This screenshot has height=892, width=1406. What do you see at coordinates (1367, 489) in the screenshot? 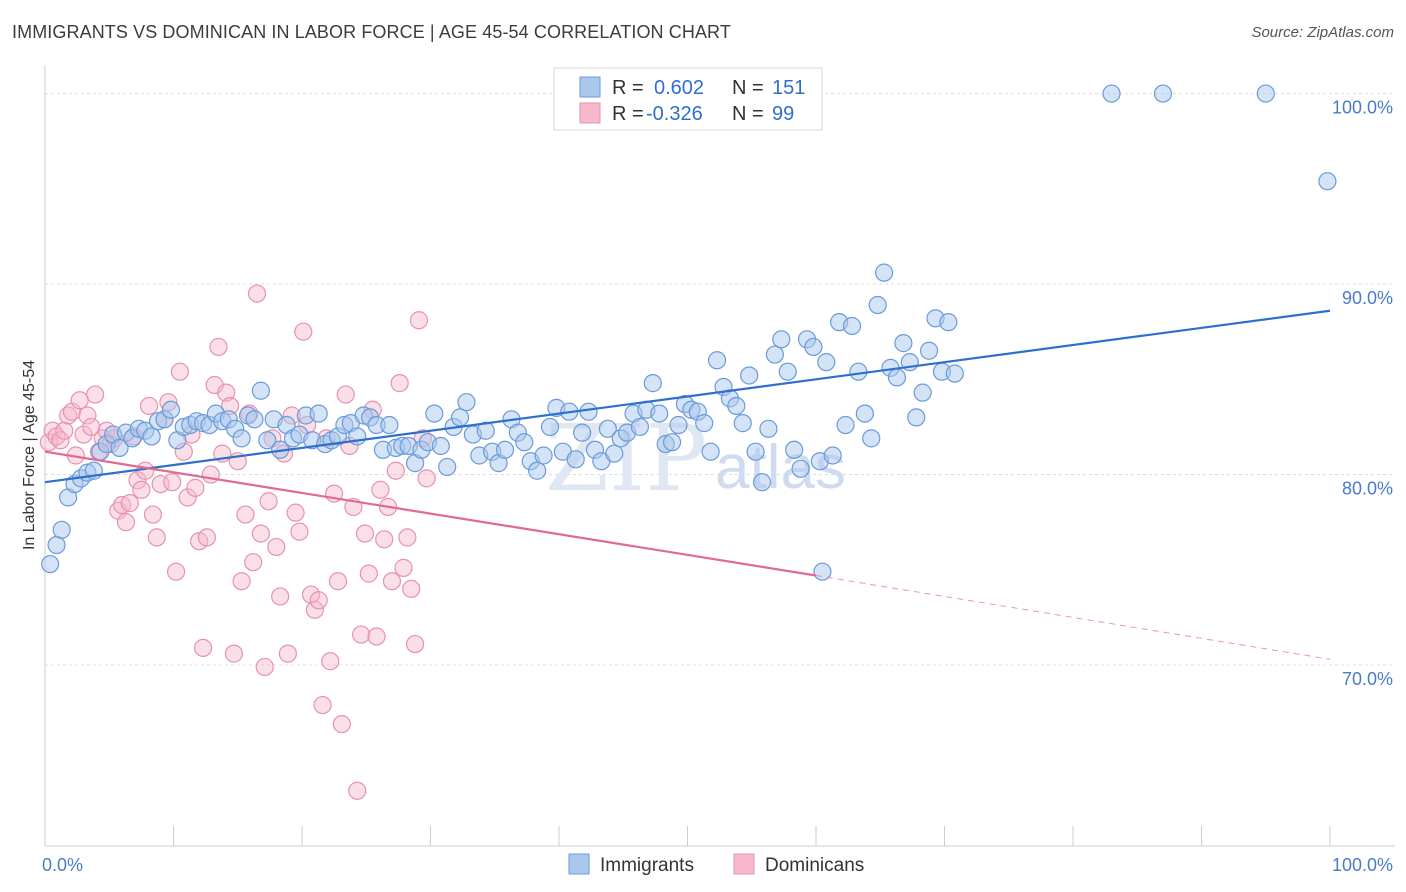
I see `y-tick-label-1: 80.0%` at bounding box center [1367, 489].